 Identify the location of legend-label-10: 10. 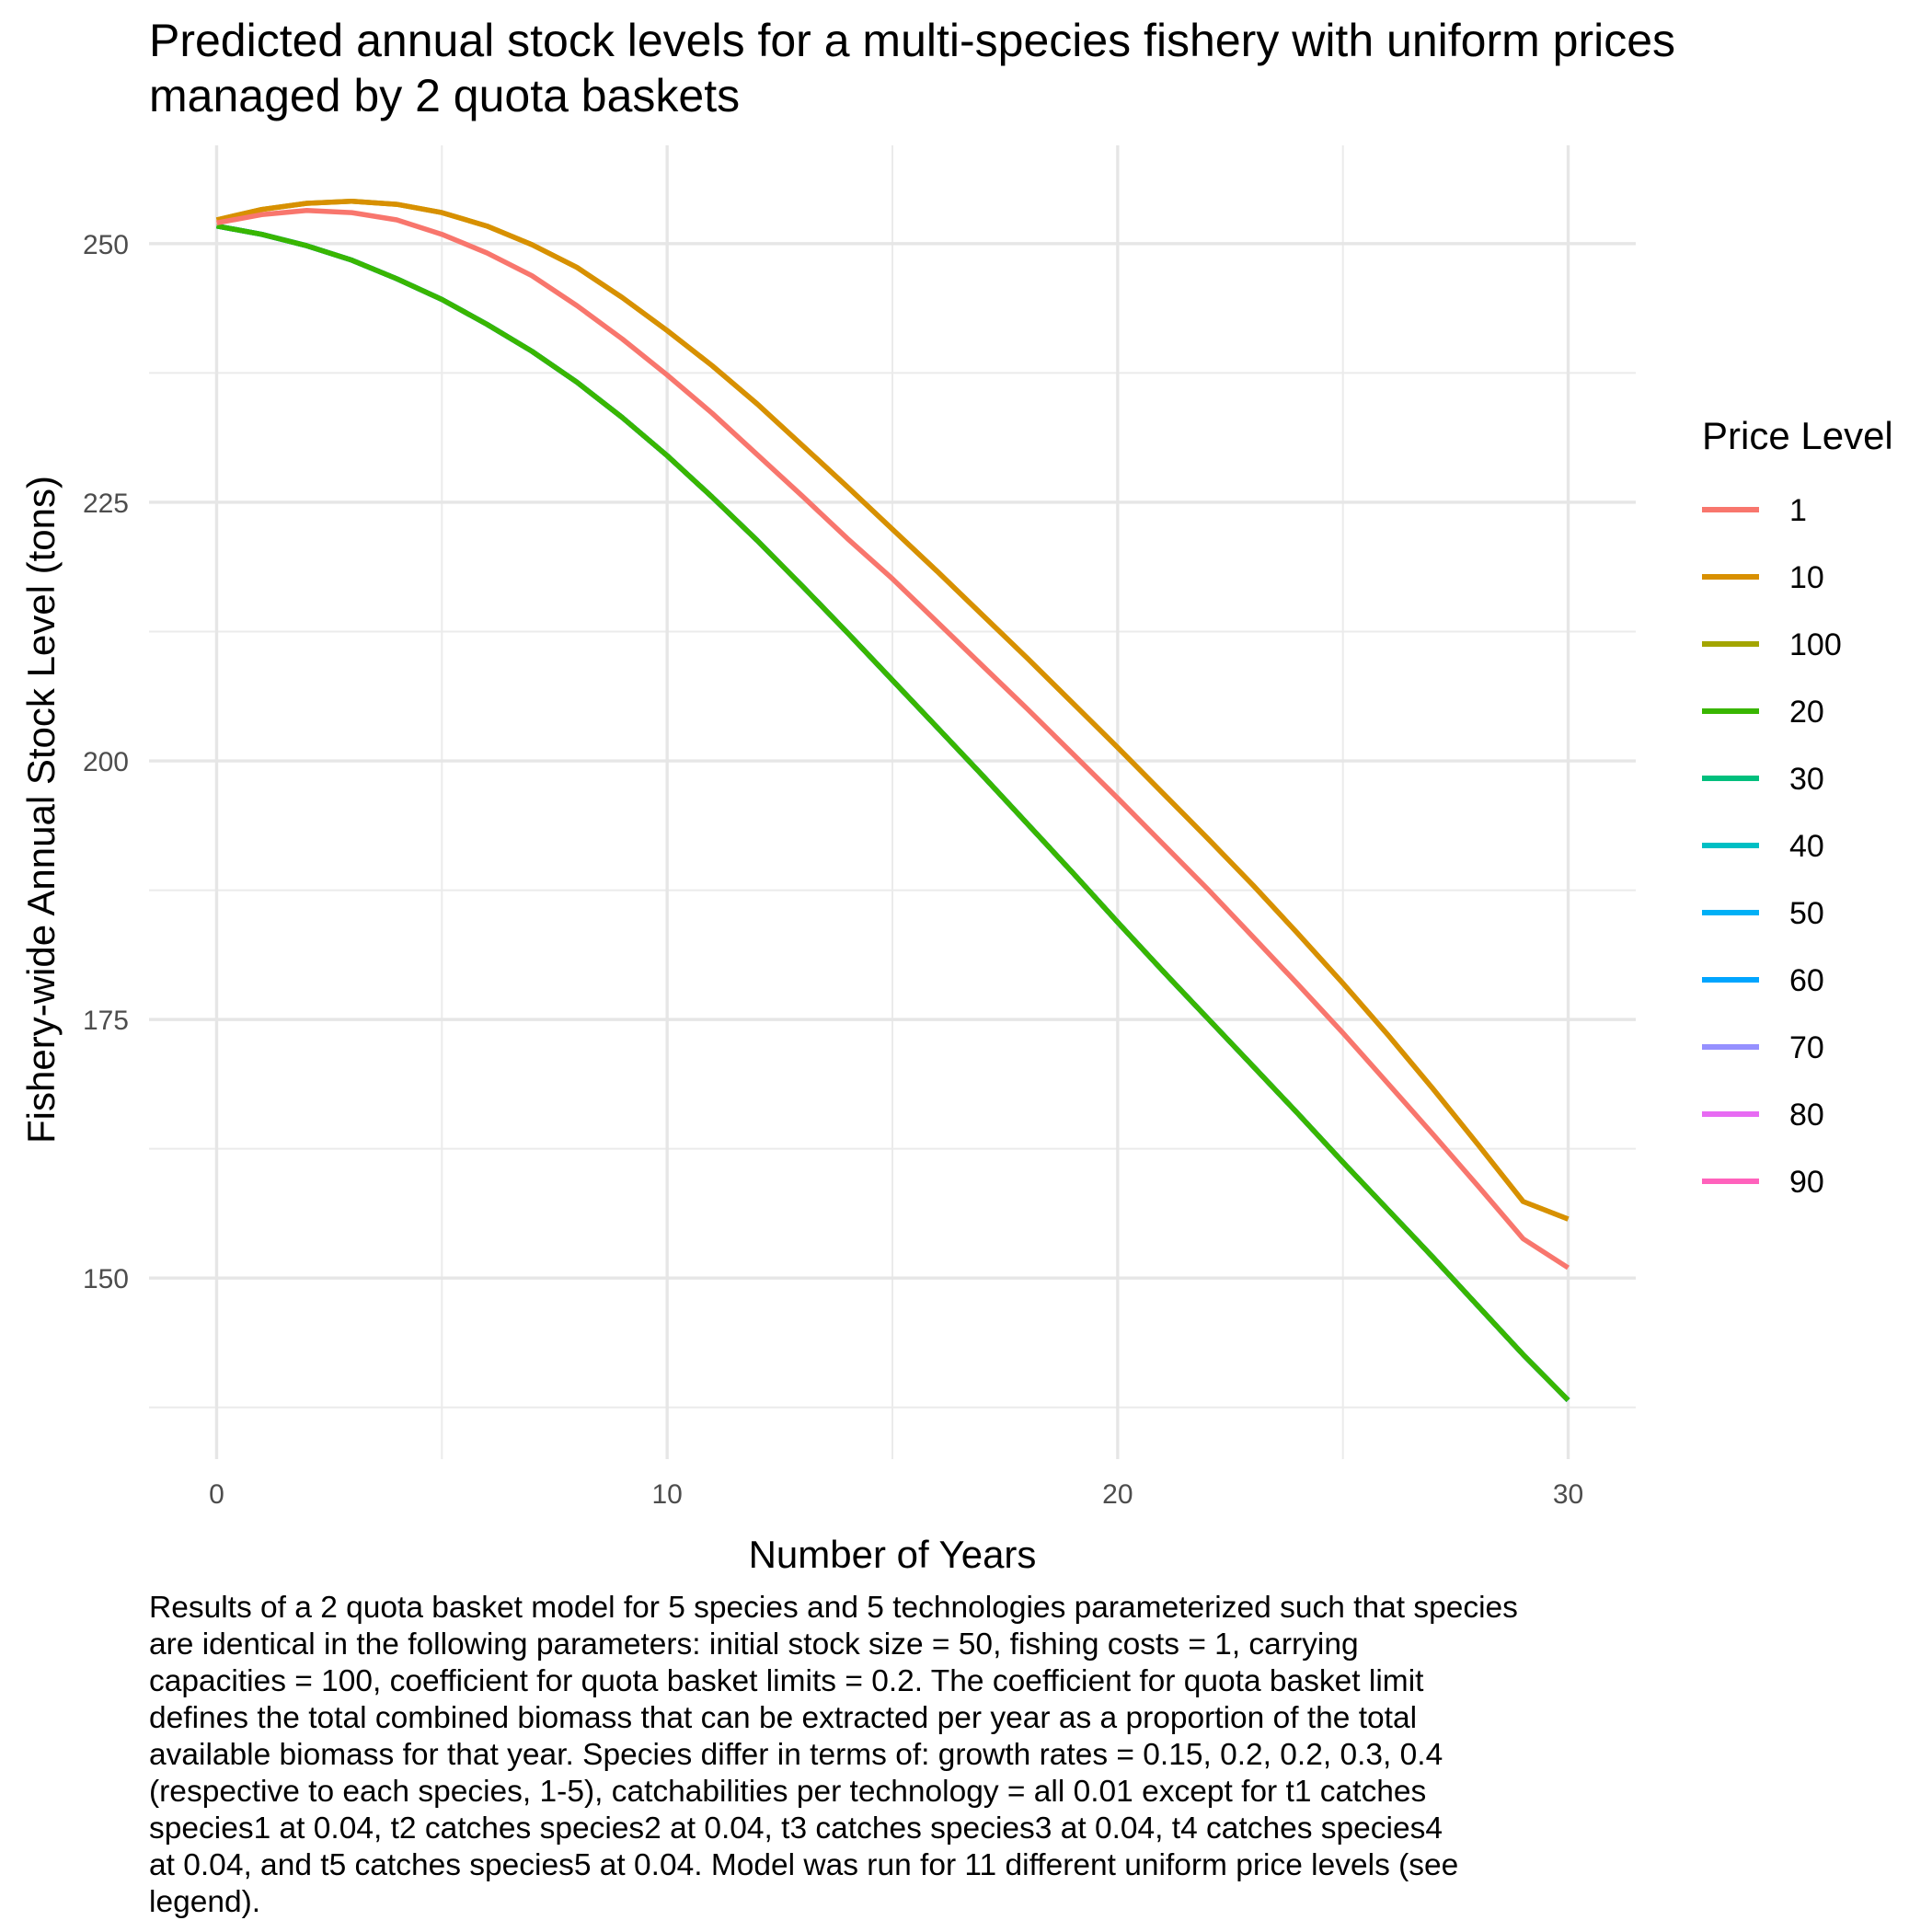
(1806, 577).